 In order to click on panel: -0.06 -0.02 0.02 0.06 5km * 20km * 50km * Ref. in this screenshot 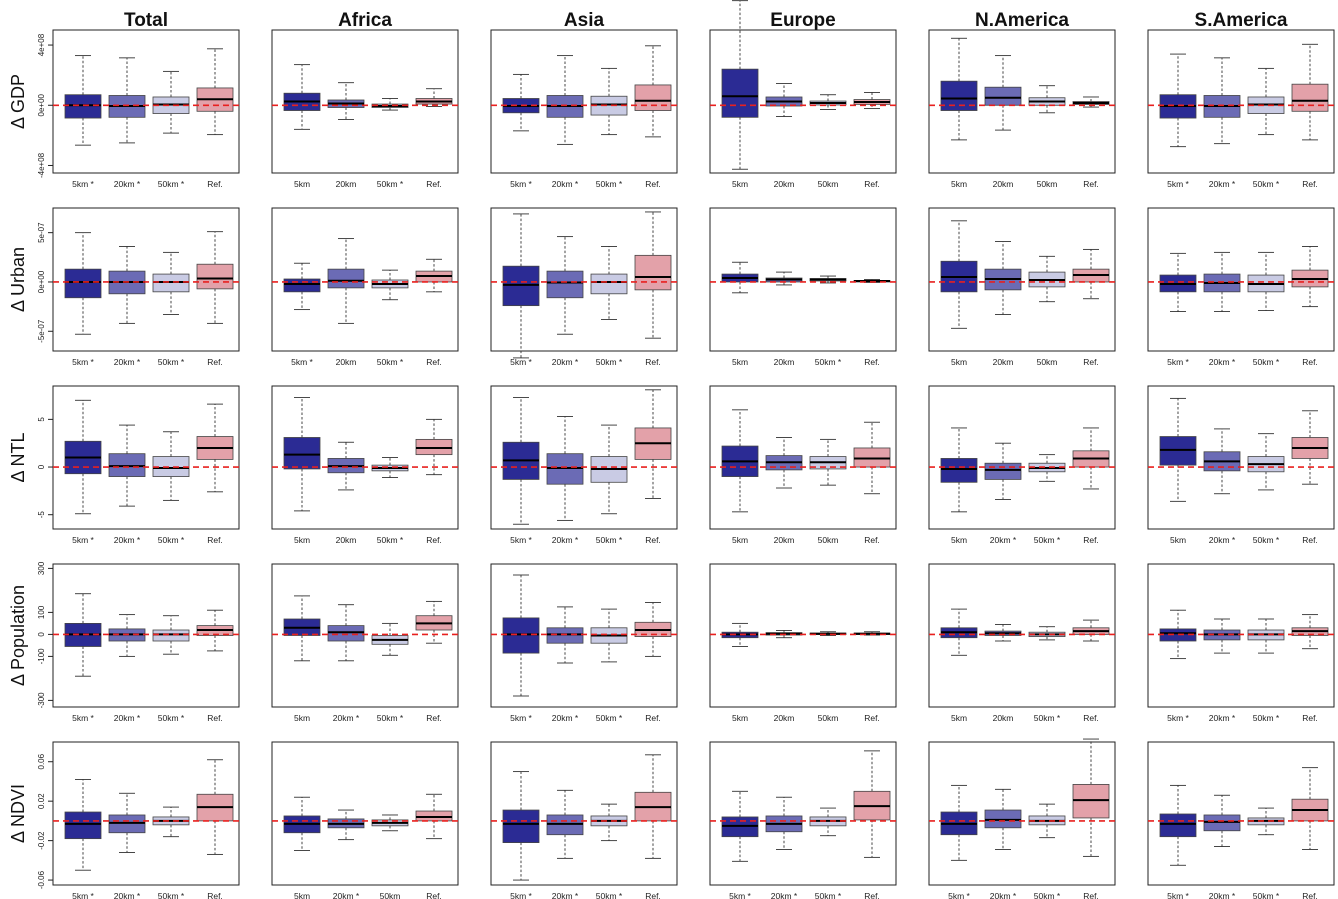, I will do `click(138, 820)`.